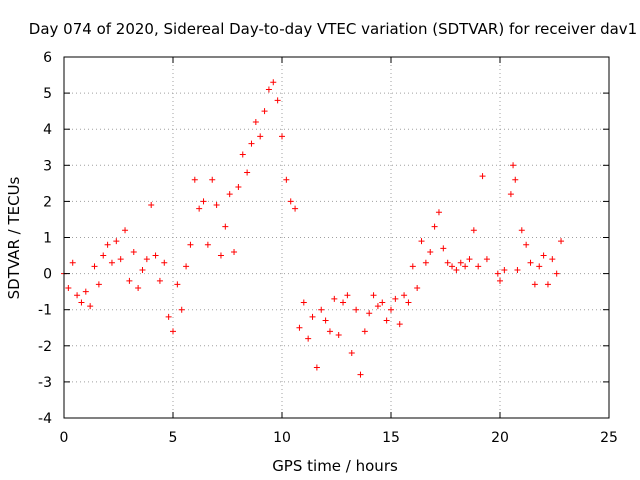  I want to click on y-axis-label: SDTVAR / TECUs, so click(14, 237).